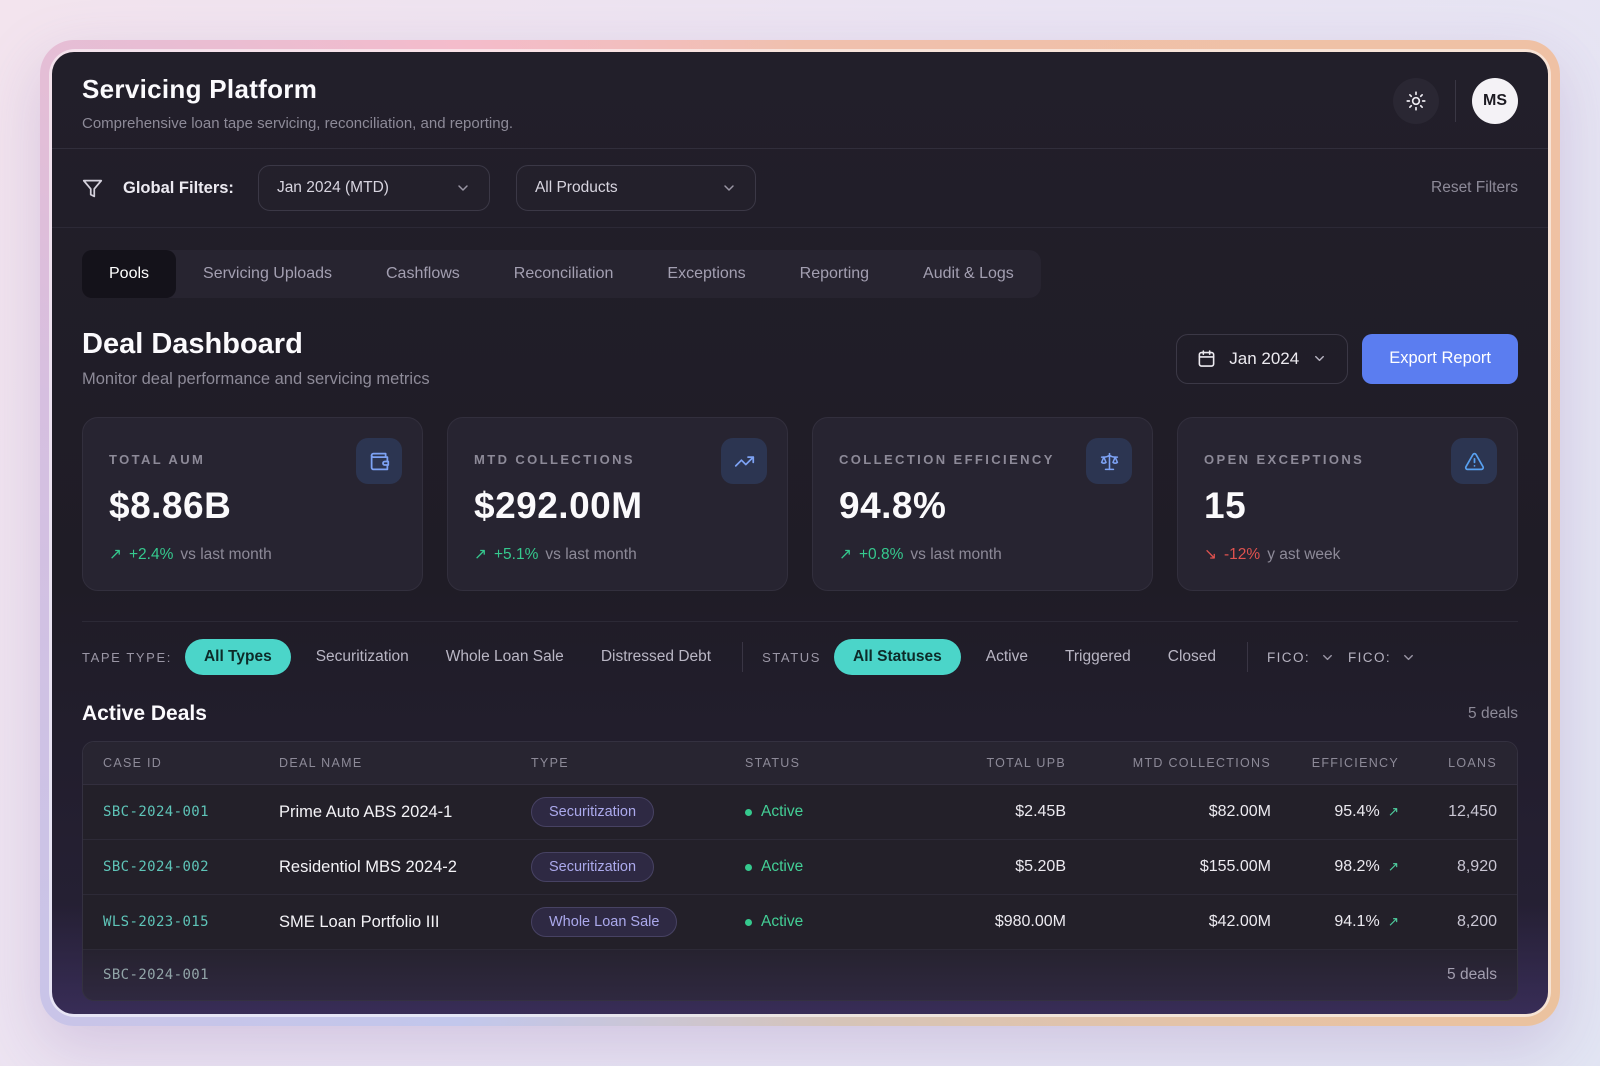 This screenshot has height=1066, width=1600. I want to click on trend-down-icon: ↘, so click(1210, 554).